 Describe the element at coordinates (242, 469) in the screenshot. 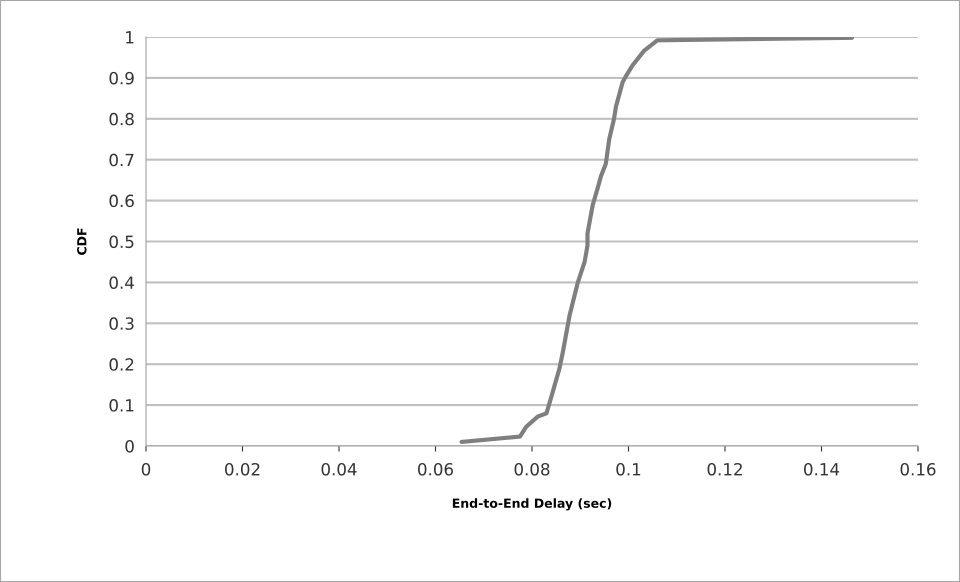

I see `x-tick-label: 0.02` at that location.